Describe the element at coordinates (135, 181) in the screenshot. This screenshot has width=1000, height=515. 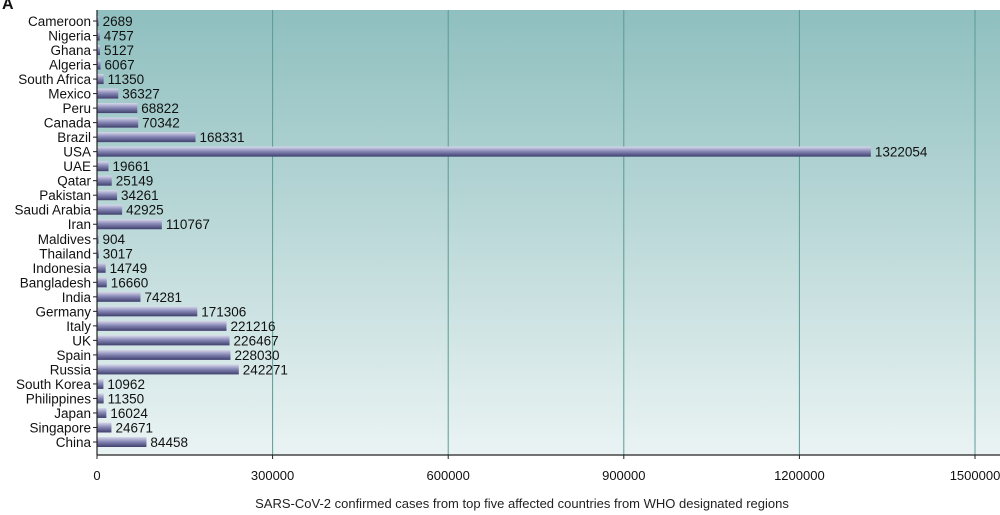
I see `value-label: 25149` at that location.